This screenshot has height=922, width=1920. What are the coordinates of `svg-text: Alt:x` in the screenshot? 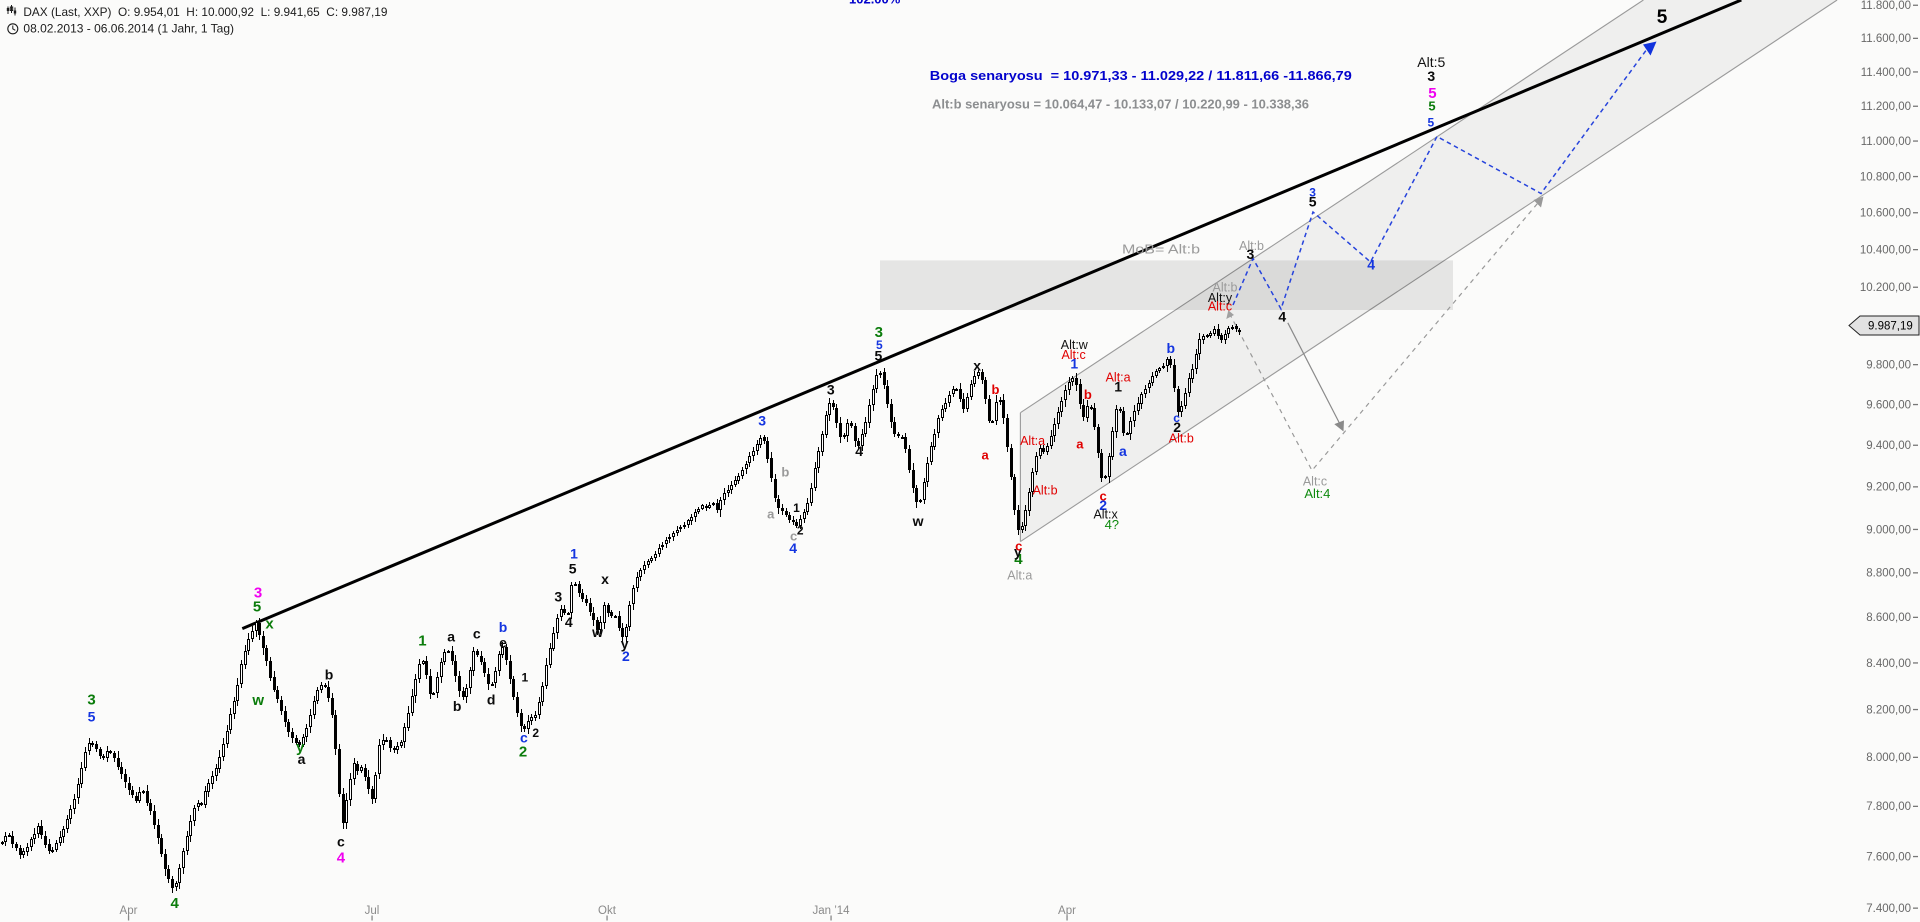 It's located at (1105, 515).